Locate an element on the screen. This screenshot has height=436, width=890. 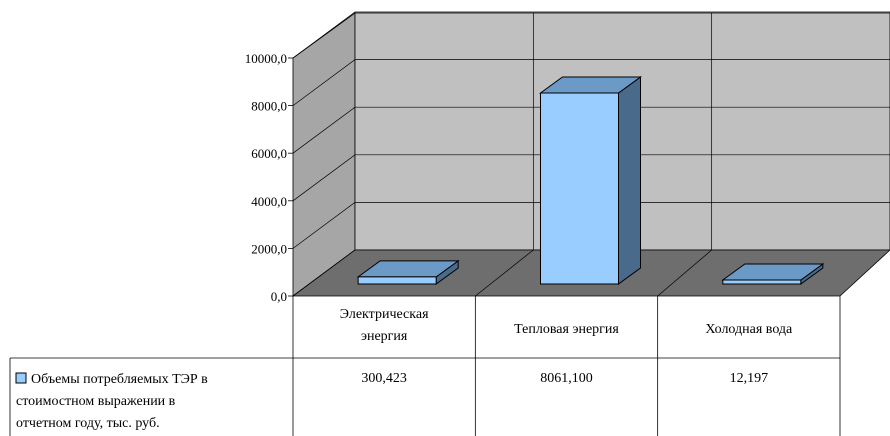
category-label: Электрическая is located at coordinates (384, 314).